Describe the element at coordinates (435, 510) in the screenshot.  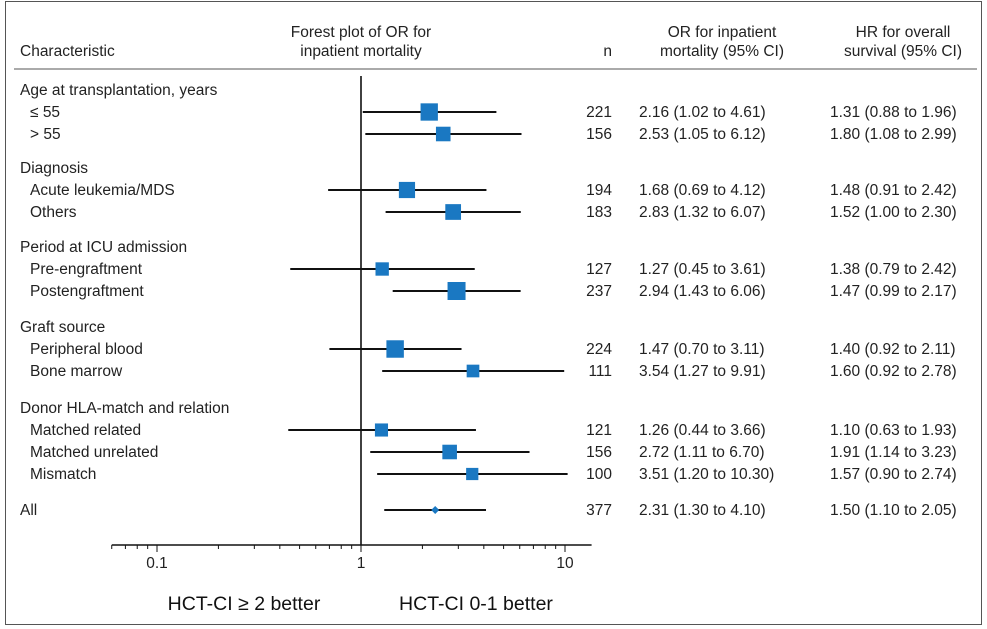
I see `overall-diamond` at that location.